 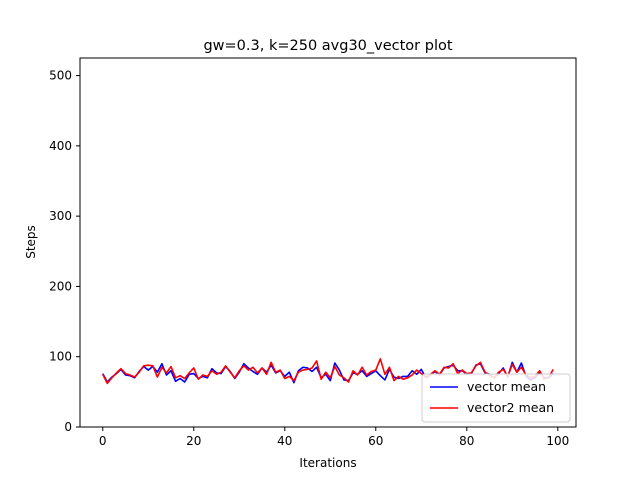 What do you see at coordinates (60, 216) in the screenshot?
I see `y-tick-label: 300` at bounding box center [60, 216].